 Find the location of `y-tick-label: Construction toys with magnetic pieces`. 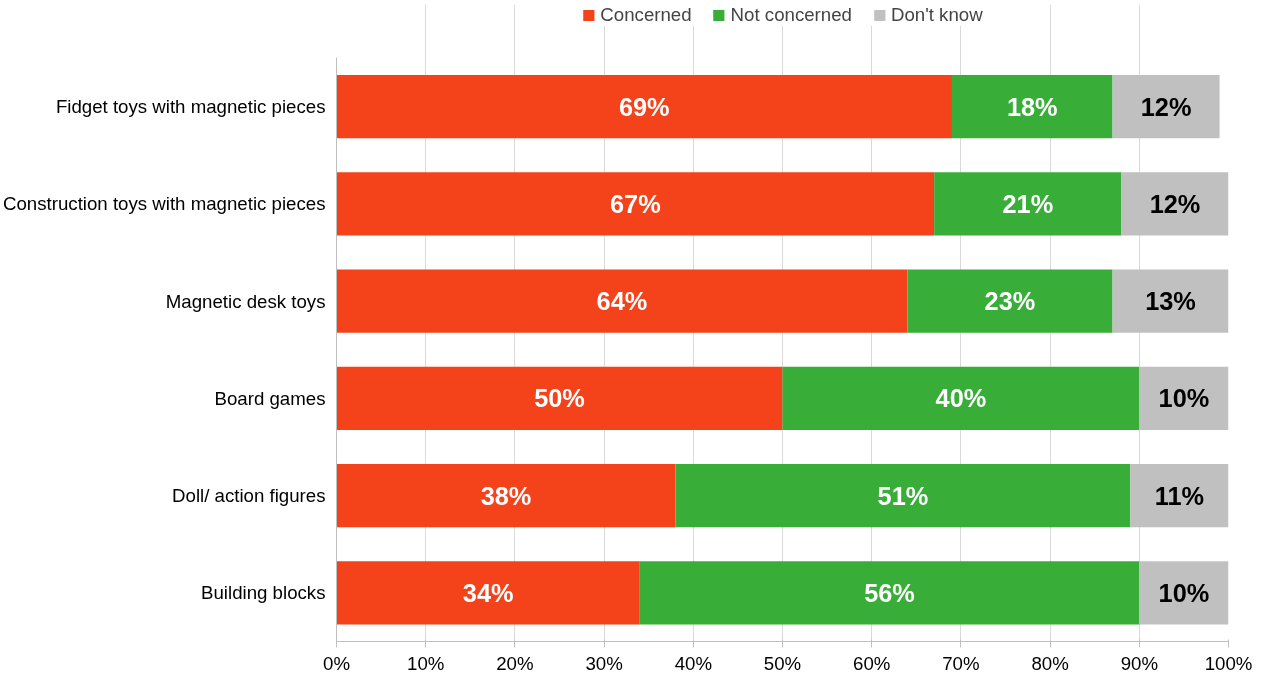

y-tick-label: Construction toys with magnetic pieces is located at coordinates (164, 204).